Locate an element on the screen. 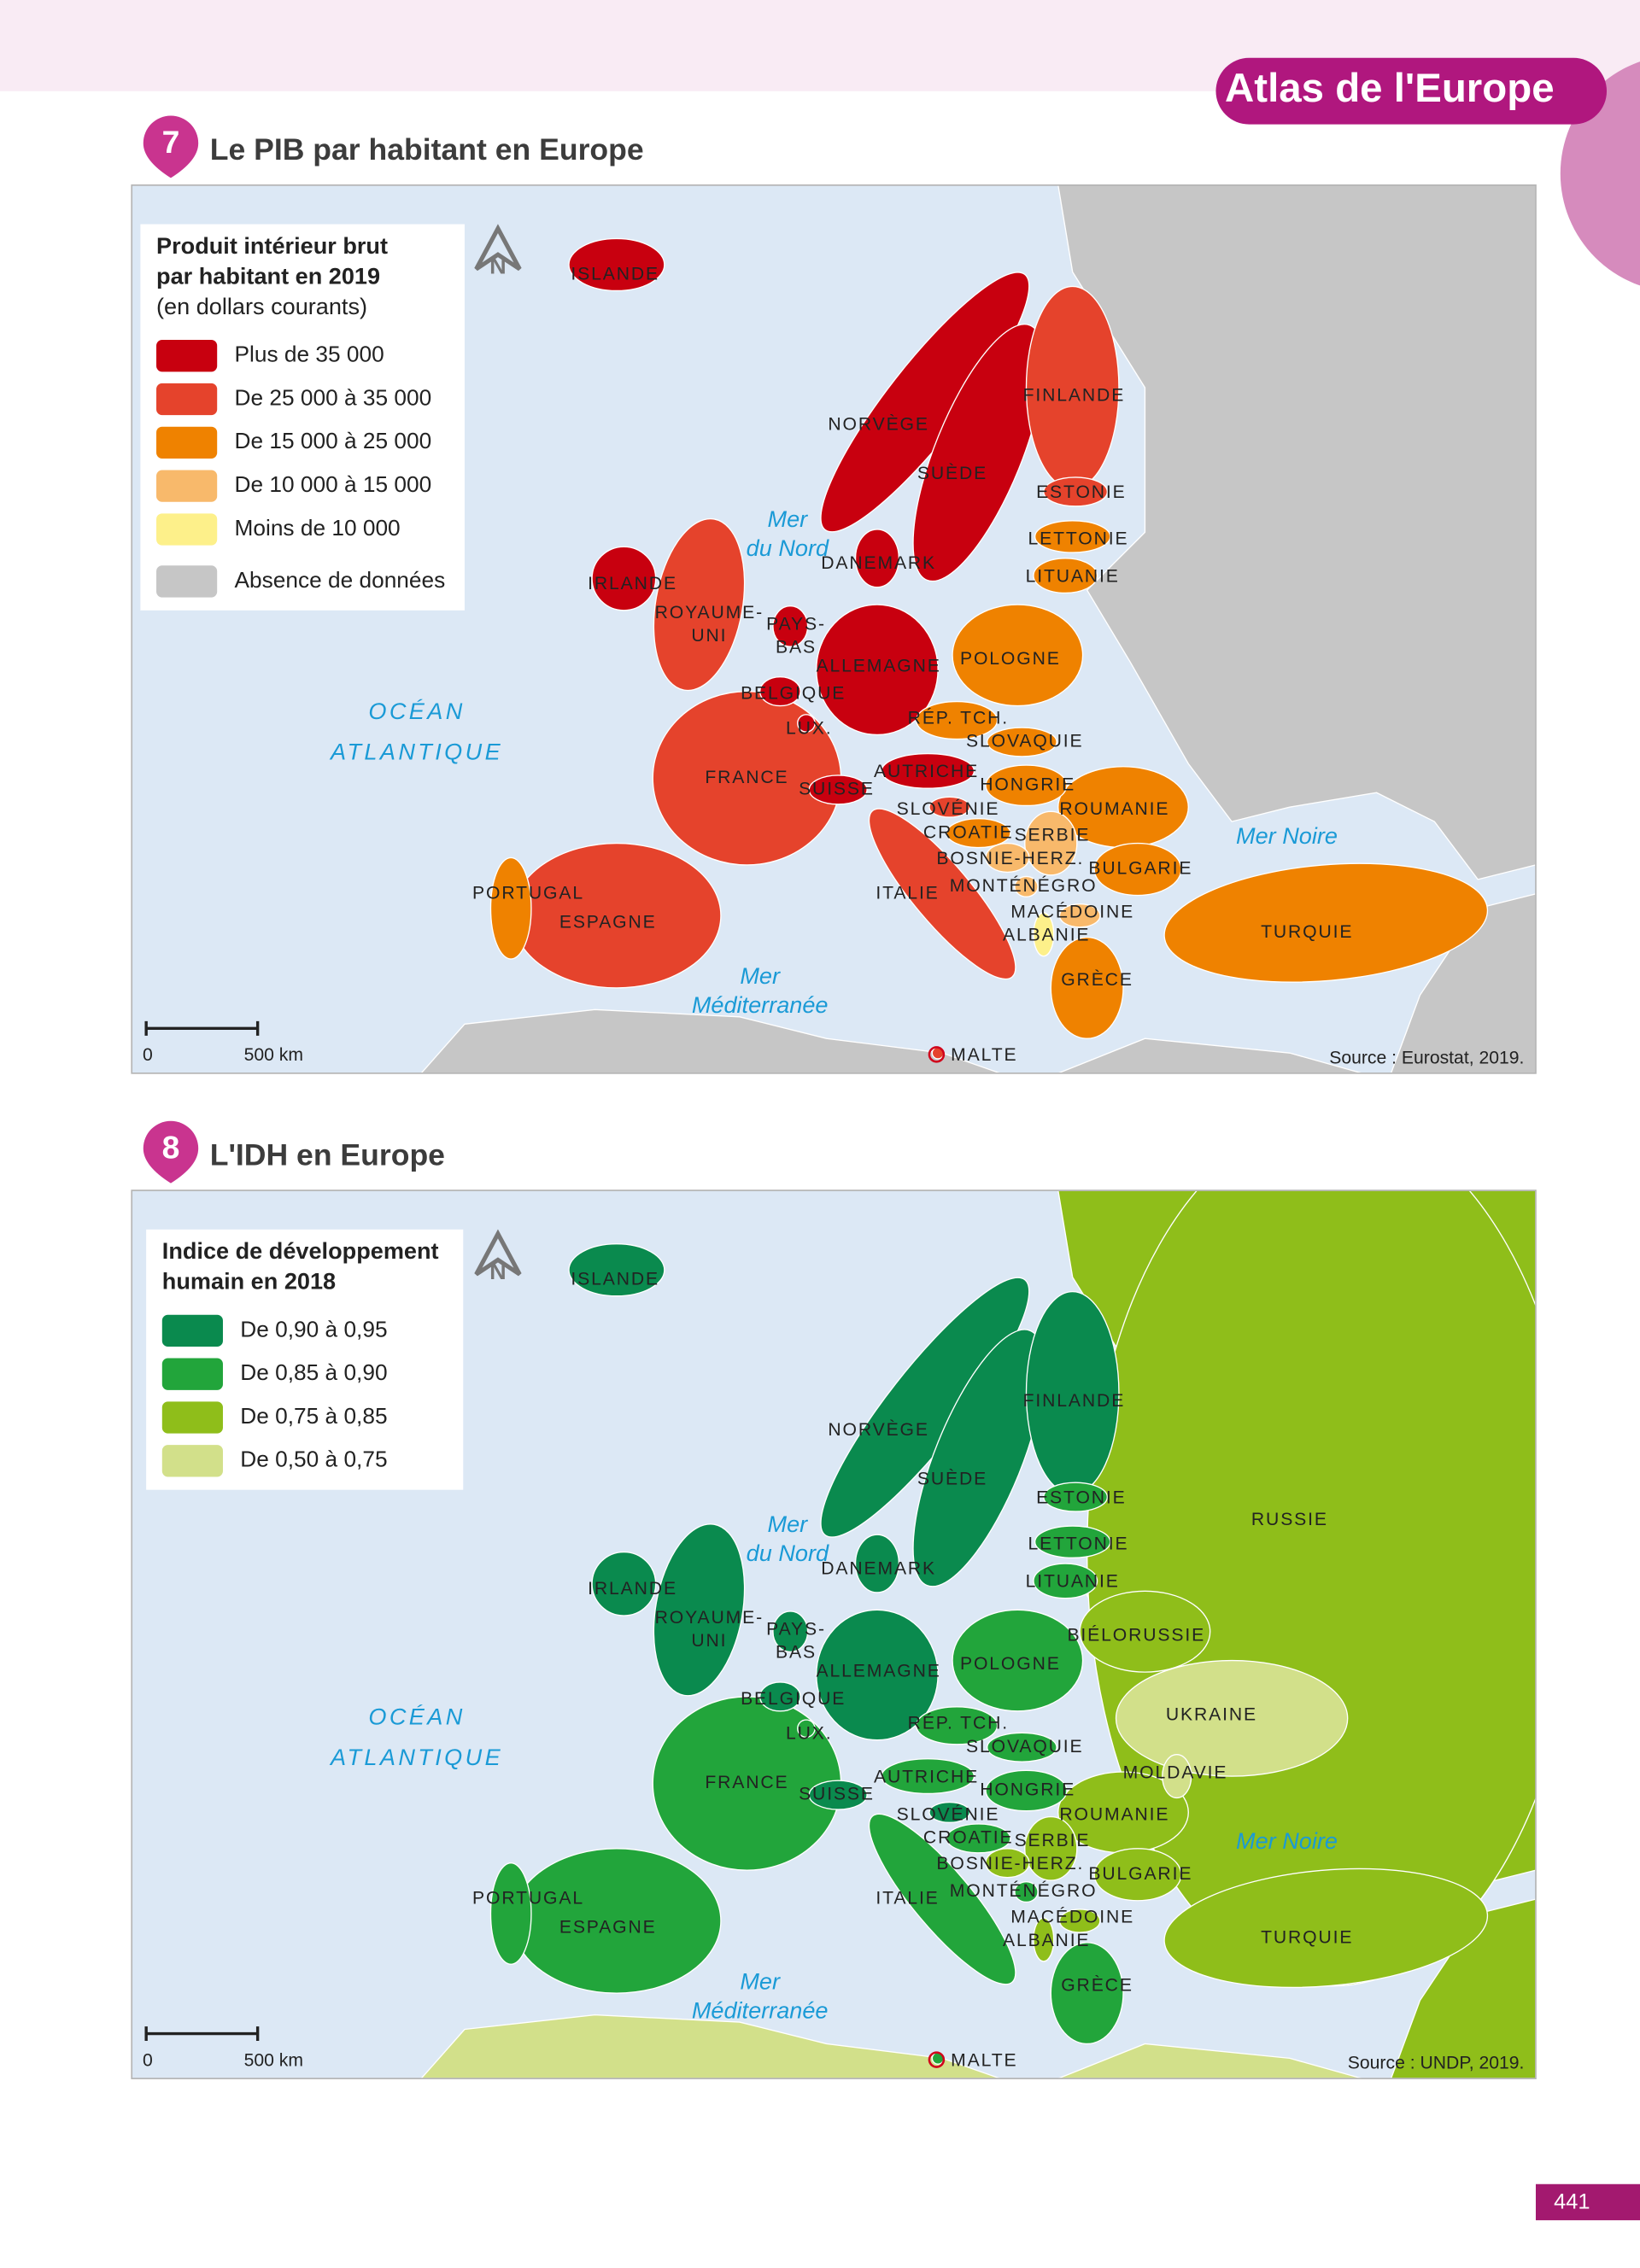  country-label: BELGIQUE is located at coordinates (793, 694).